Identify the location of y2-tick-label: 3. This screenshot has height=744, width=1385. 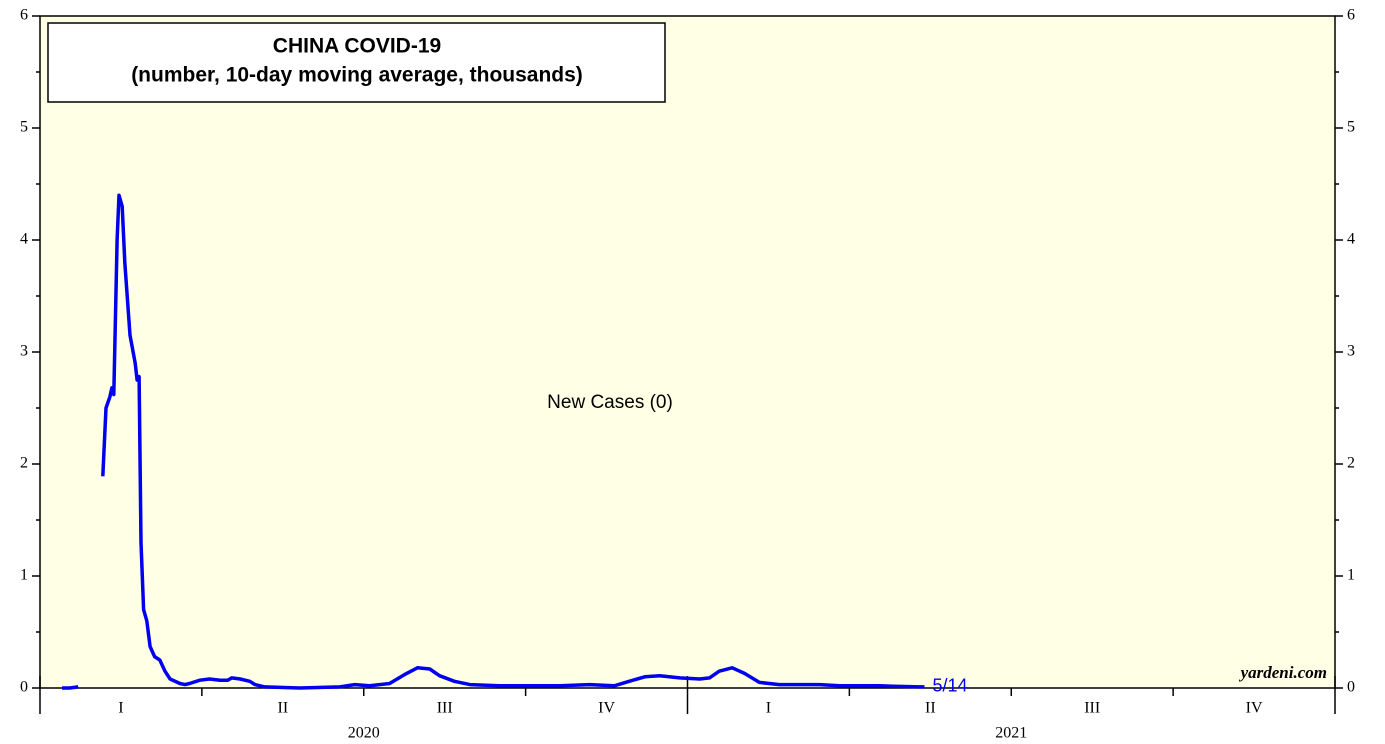
(1351, 351).